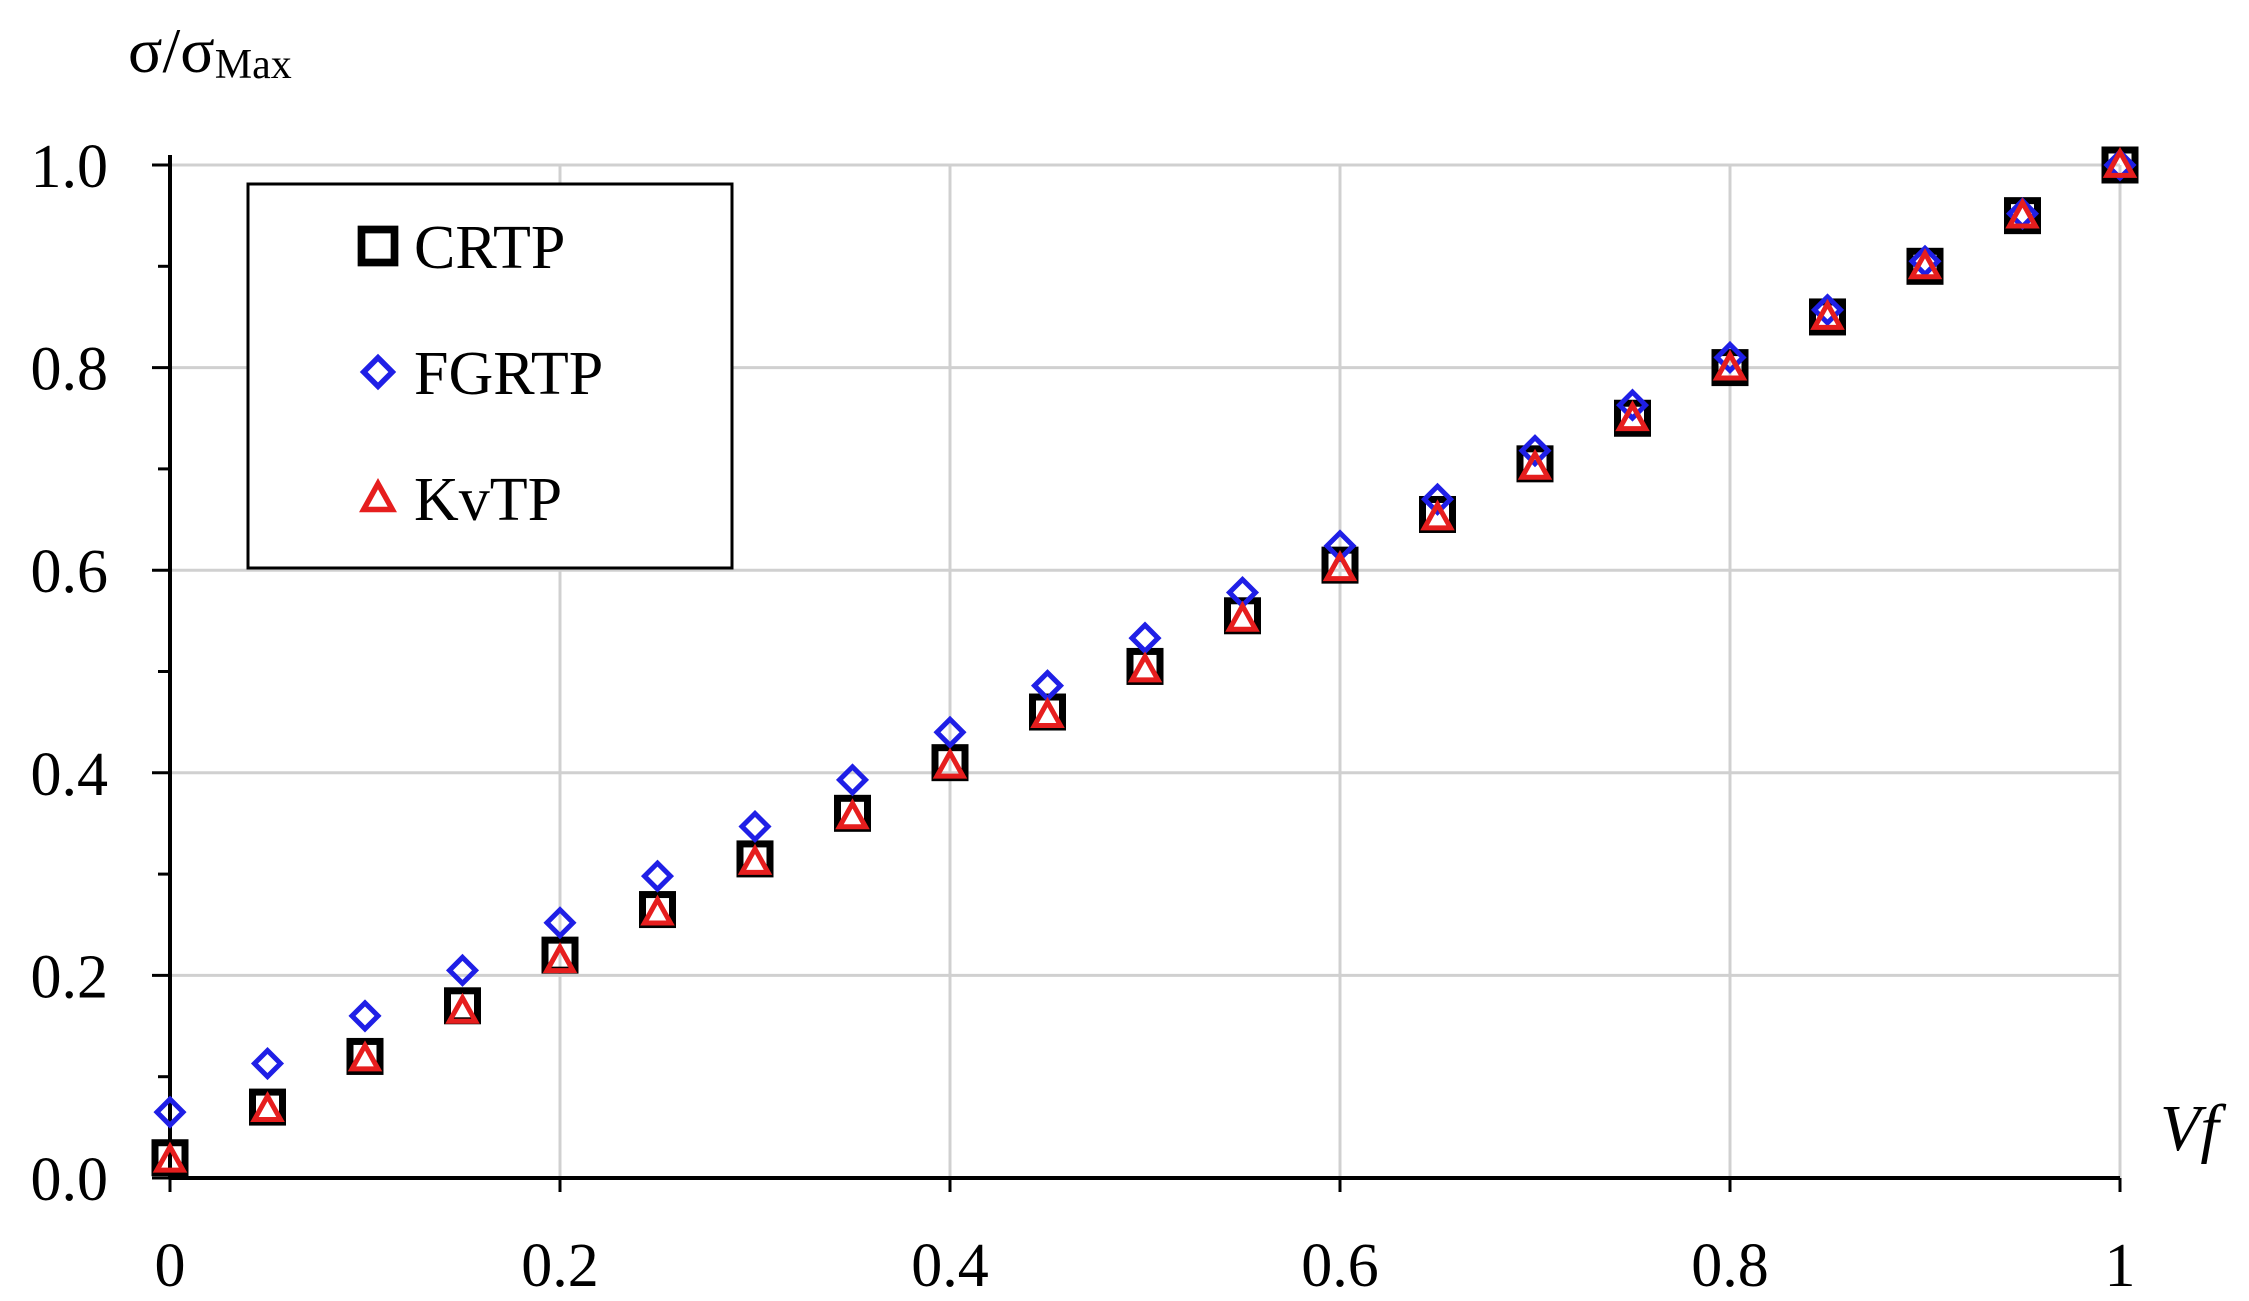  Describe the element at coordinates (508, 374) in the screenshot. I see `legend-label-fgrtp: FGRTP` at that location.